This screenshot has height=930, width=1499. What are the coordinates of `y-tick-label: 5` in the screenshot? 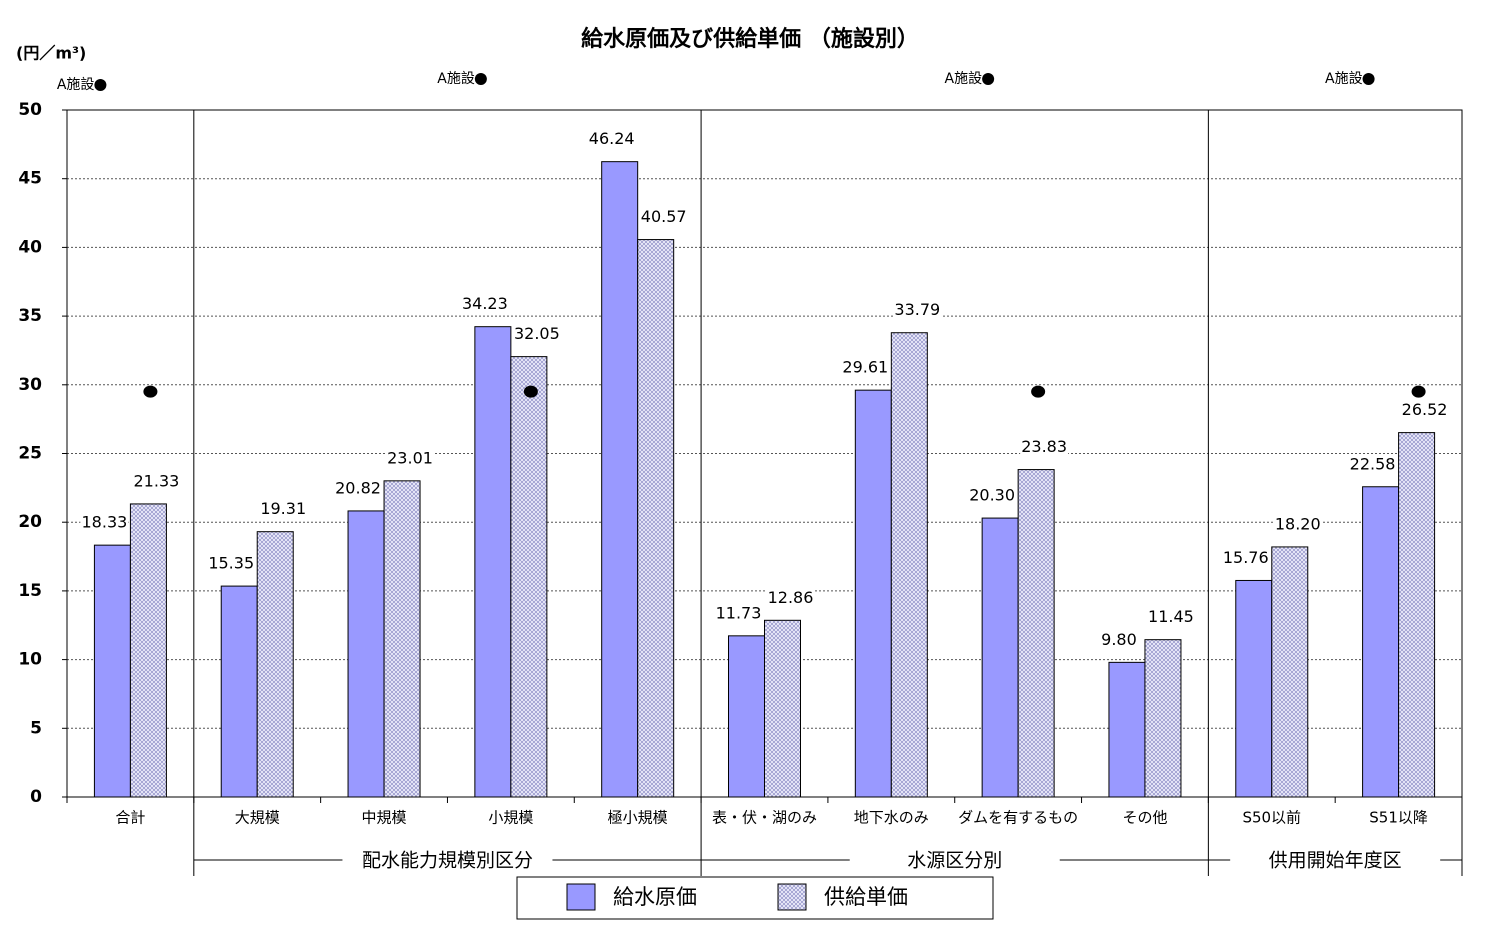 It's located at (36, 728).